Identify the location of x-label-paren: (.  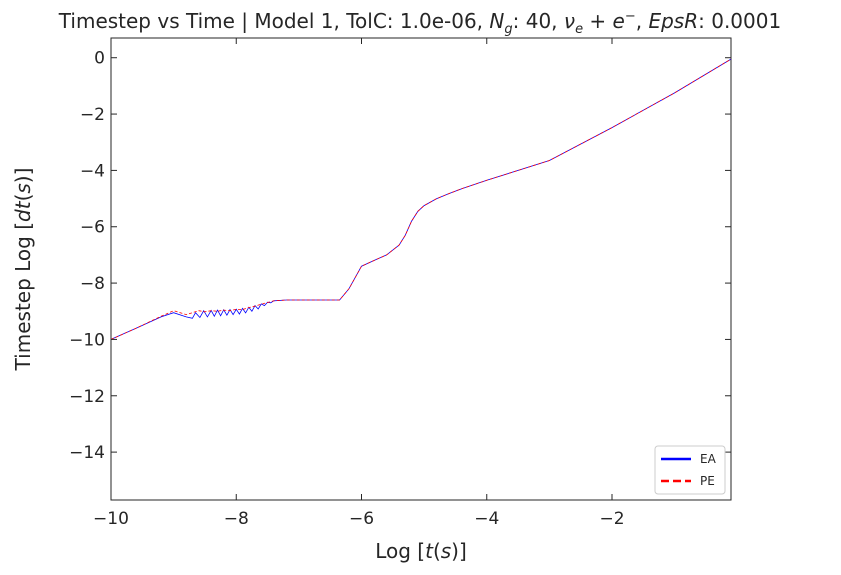
(437, 551).